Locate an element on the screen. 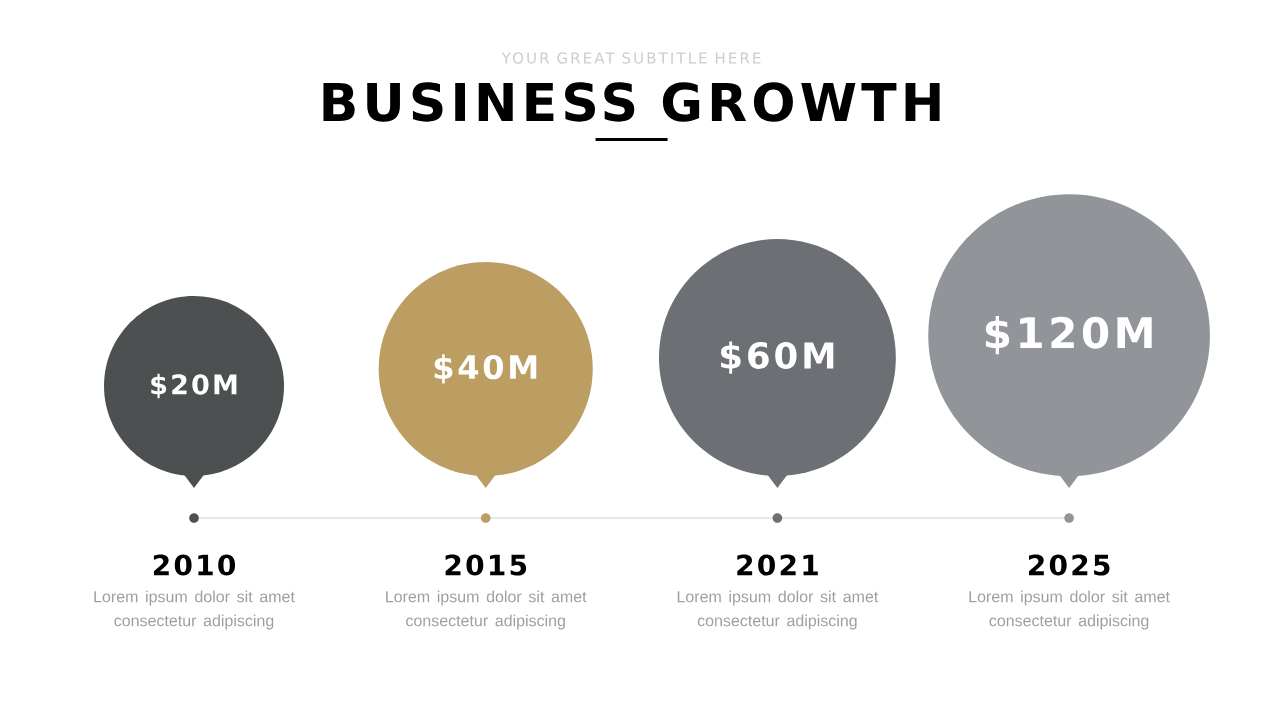 Image resolution: width=1280 pixels, height=720 pixels. category-label: 2021 is located at coordinates (777, 565).